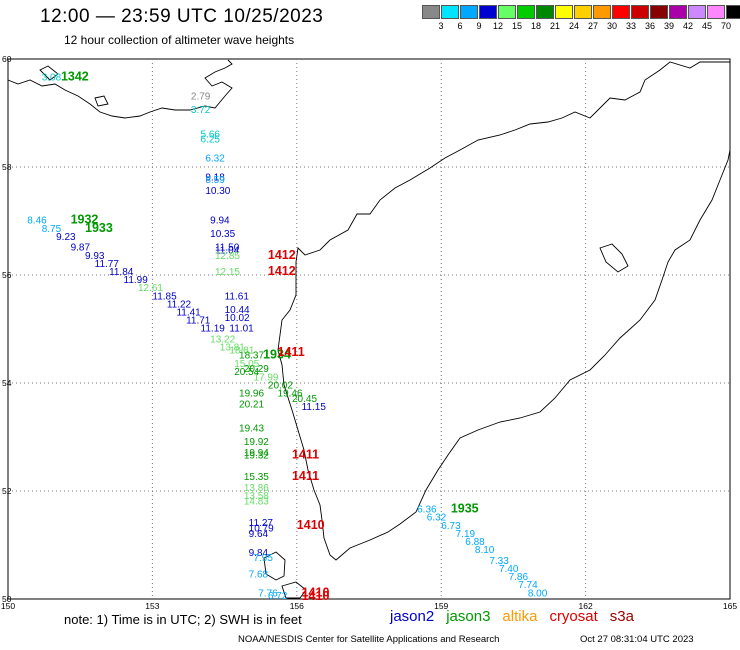  Describe the element at coordinates (85, 220) in the screenshot. I see `pass-time-label: 1932` at that location.